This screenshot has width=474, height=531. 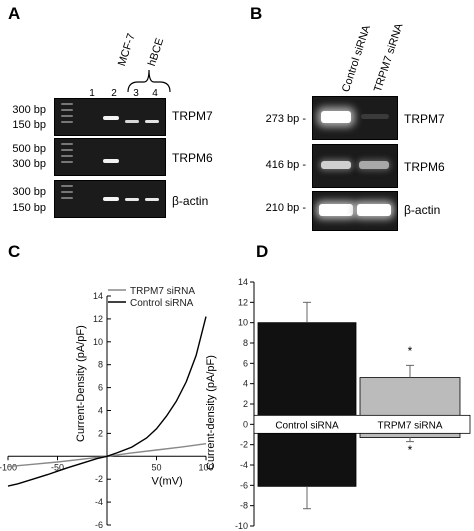 What do you see at coordinates (190, 201) in the screenshot?
I see `gel-label-actin: β-actin` at bounding box center [190, 201].